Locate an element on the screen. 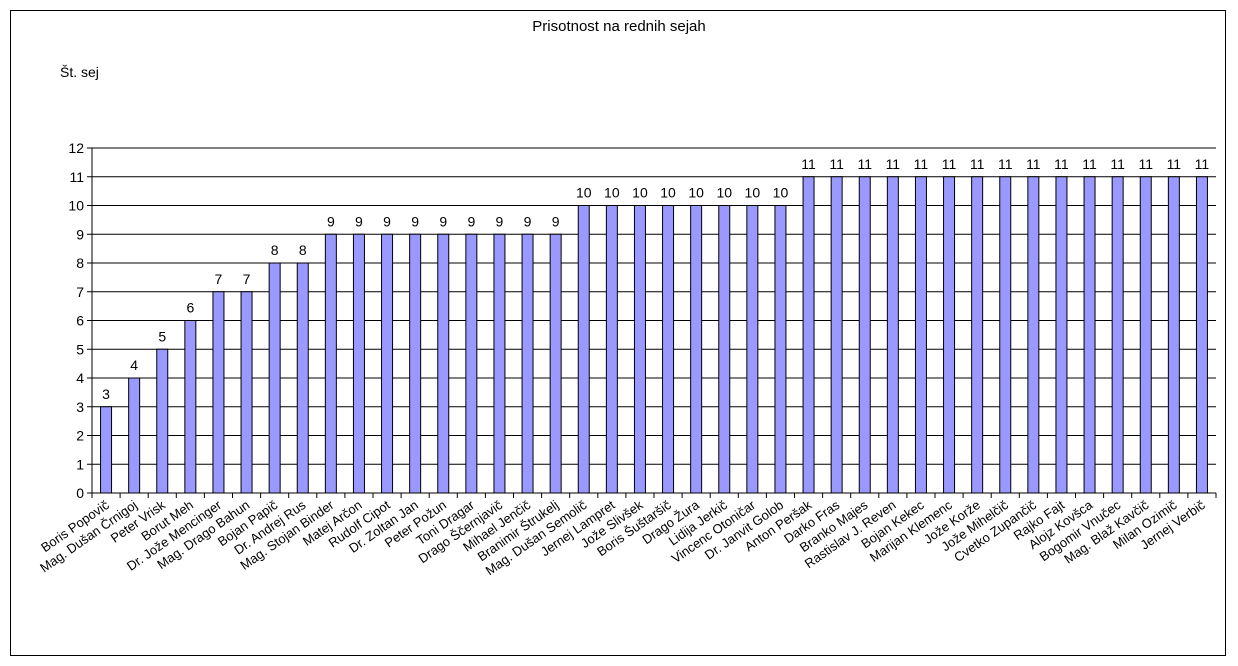 The image size is (1238, 666). bar-value-label: 6 is located at coordinates (190, 308).